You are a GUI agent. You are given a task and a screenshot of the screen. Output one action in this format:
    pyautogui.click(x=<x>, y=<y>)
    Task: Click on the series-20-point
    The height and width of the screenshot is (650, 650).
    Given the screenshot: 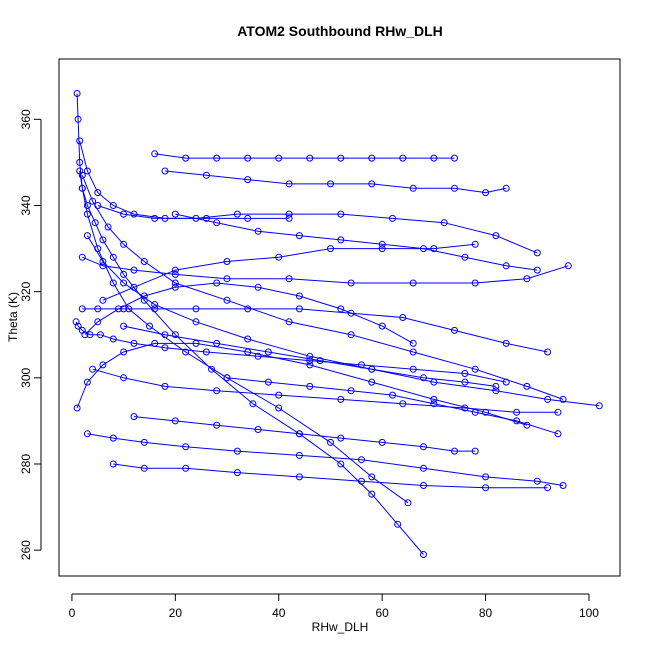 What is the action you would take?
    pyautogui.click(x=517, y=421)
    